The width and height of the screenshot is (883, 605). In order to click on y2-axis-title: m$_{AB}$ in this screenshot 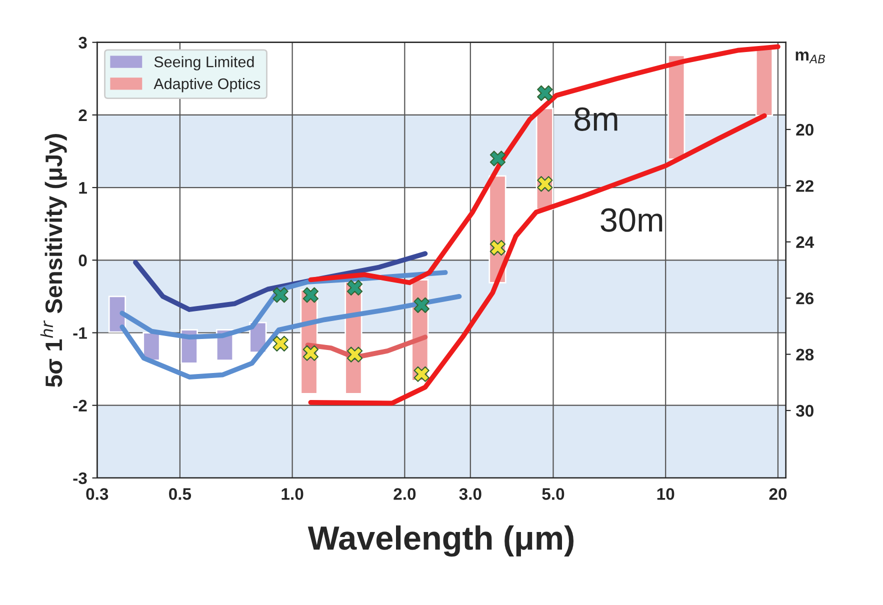, I will do `click(810, 58)`.